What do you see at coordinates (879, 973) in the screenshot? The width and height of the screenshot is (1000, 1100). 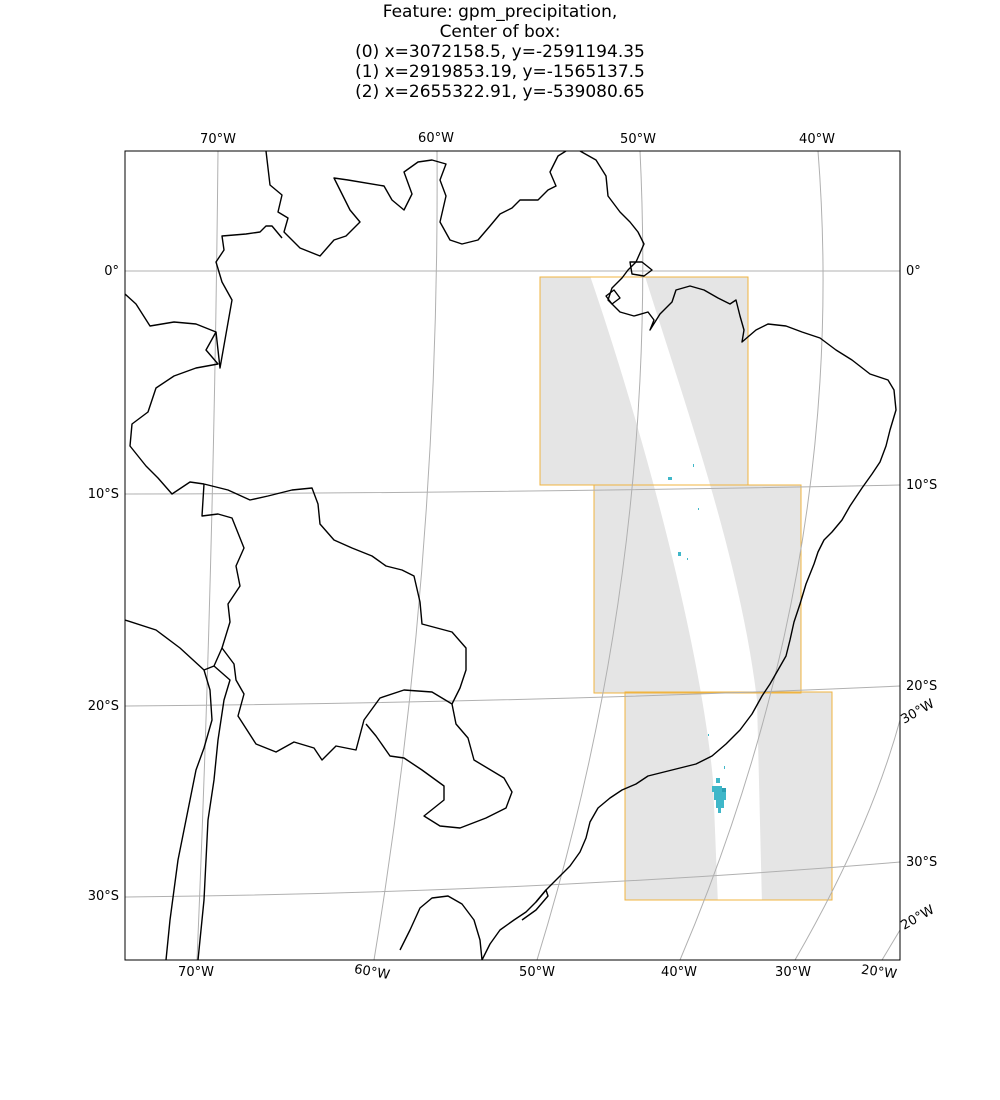 I see `bottom-lon-label: 20°W` at bounding box center [879, 973].